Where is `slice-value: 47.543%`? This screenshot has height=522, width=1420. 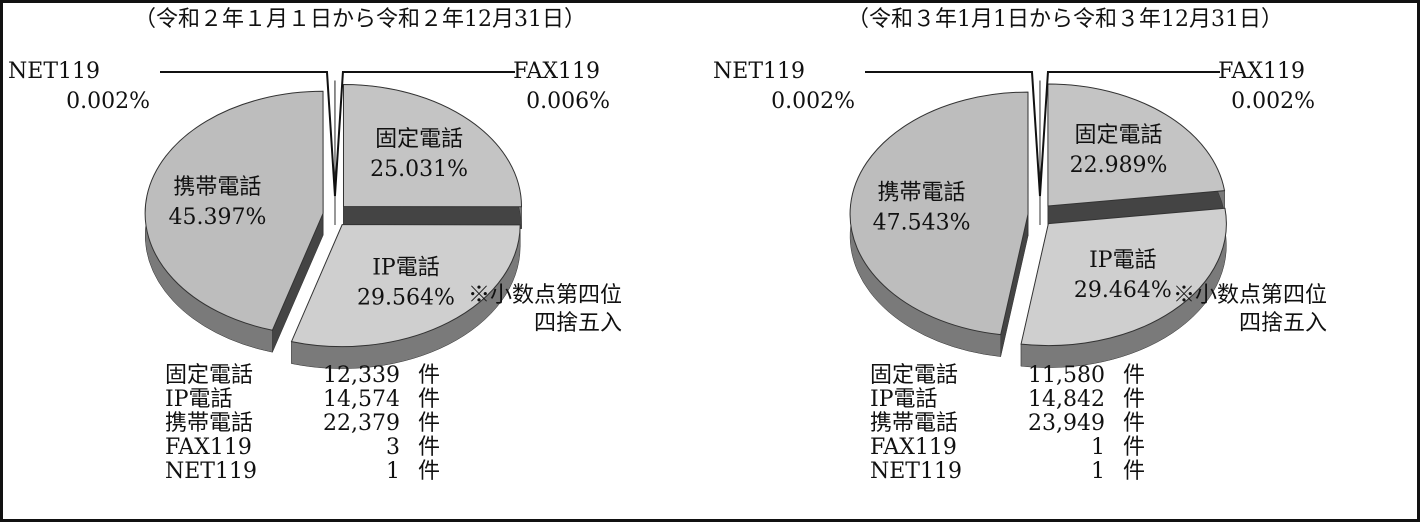 slice-value: 47.543% is located at coordinates (922, 222).